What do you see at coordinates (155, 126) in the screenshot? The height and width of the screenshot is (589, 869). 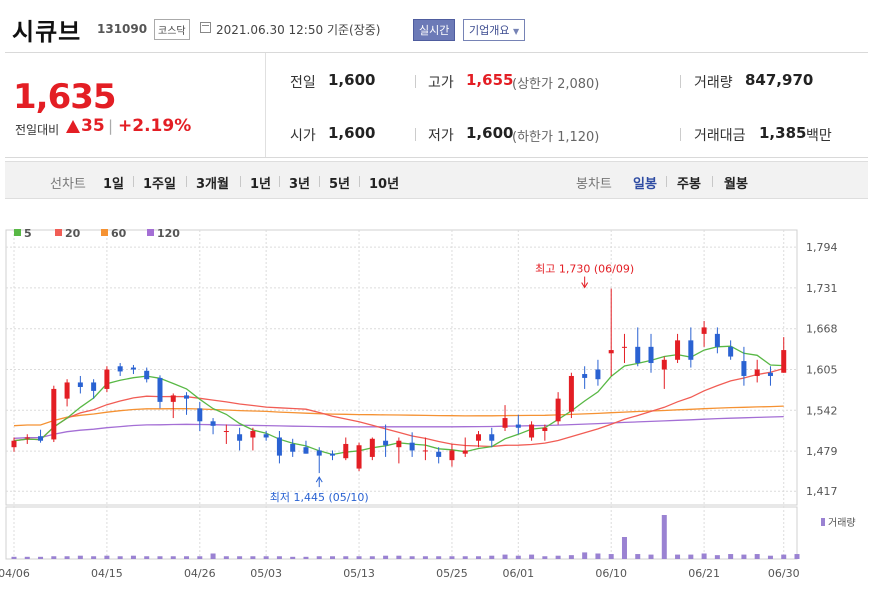 I see `change-percent: +2.19%` at bounding box center [155, 126].